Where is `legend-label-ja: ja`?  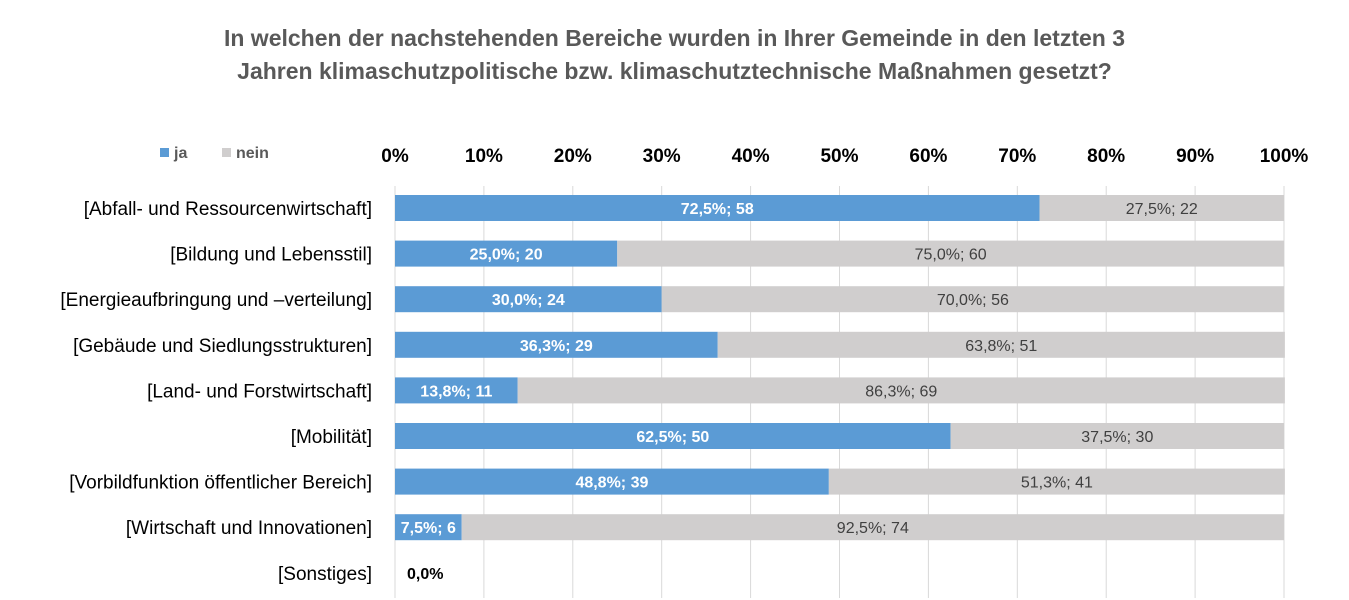
legend-label-ja: ja is located at coordinates (180, 153).